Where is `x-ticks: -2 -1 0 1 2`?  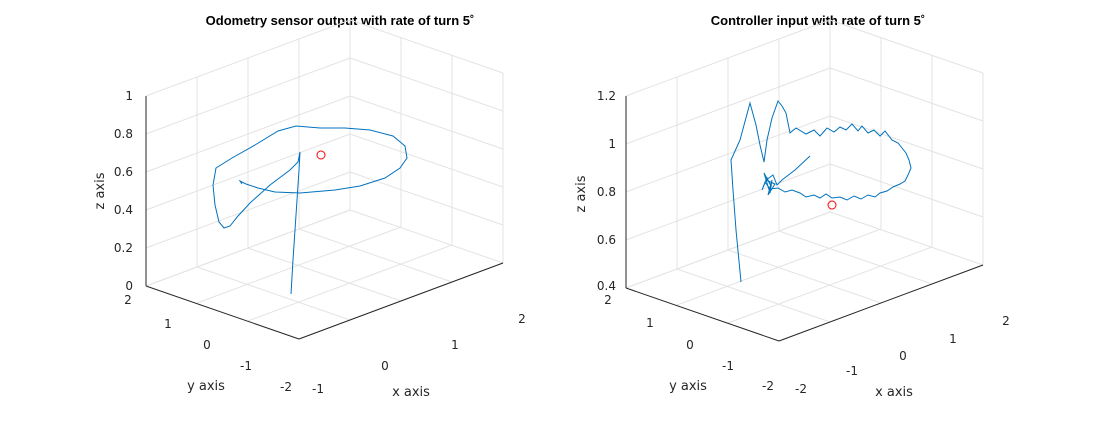
x-ticks: -2 -1 0 1 2 is located at coordinates (902, 355).